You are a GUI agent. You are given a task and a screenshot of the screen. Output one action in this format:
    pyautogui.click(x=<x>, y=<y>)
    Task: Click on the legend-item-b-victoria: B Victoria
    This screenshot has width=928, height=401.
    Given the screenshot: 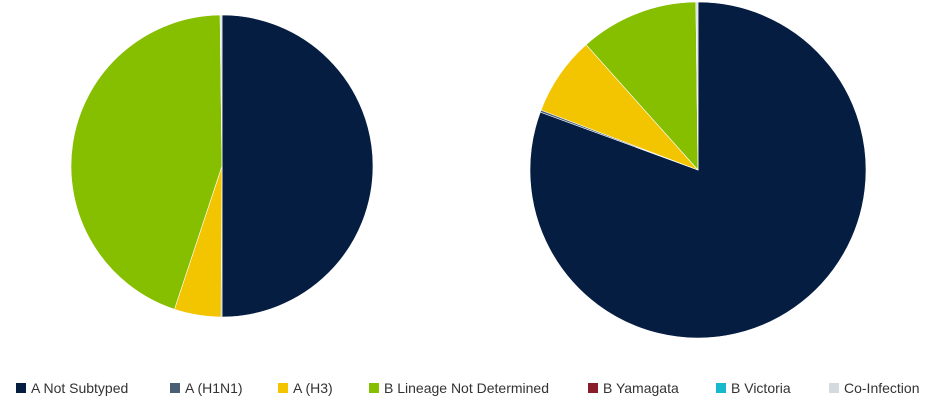 What is the action you would take?
    pyautogui.click(x=753, y=388)
    